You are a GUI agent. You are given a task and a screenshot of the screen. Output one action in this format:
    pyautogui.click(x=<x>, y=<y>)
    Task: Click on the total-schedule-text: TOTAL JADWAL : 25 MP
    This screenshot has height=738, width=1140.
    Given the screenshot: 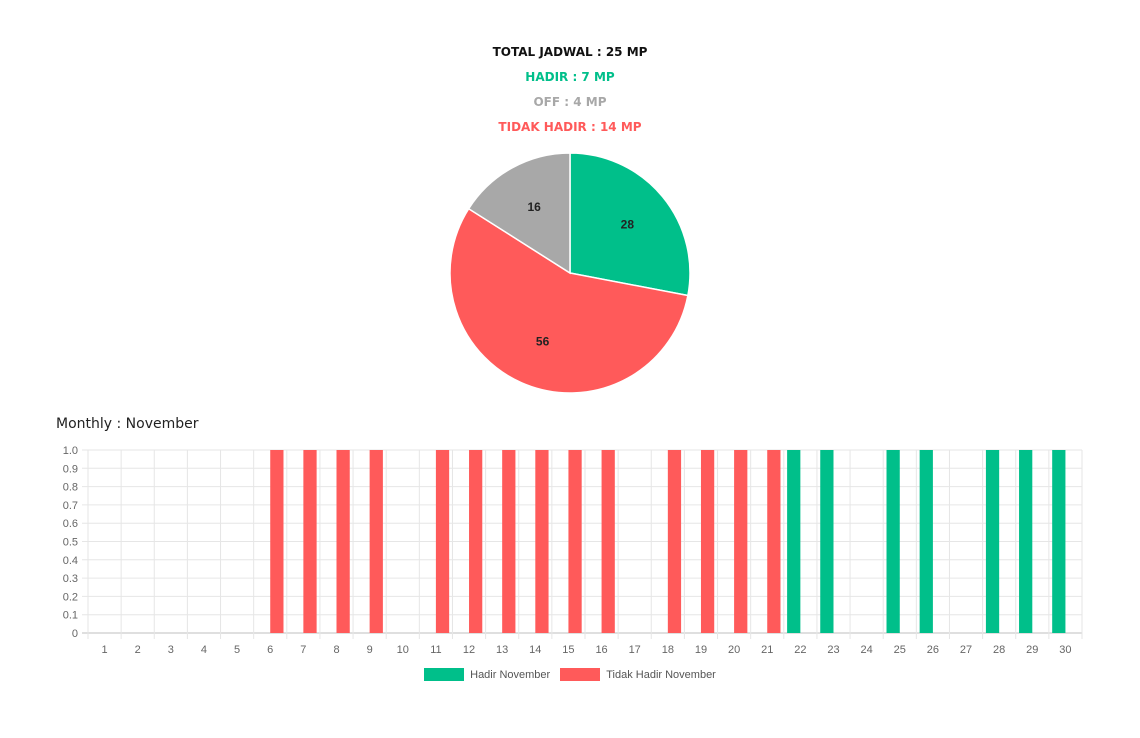 What is the action you would take?
    pyautogui.click(x=570, y=52)
    